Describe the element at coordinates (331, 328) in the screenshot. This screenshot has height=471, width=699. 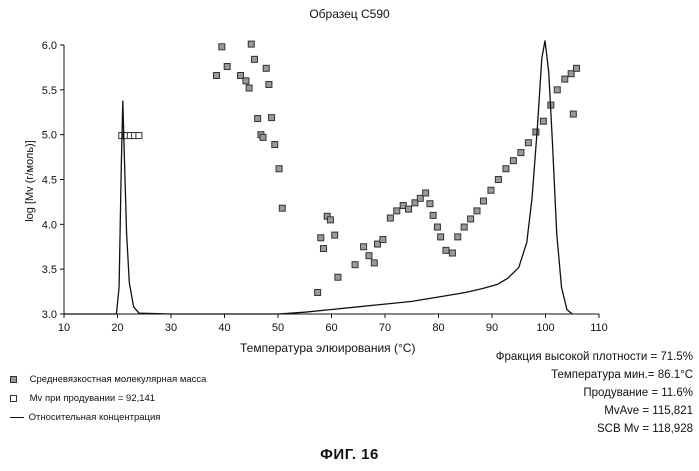
I see `x-tick-label: 60` at that location.